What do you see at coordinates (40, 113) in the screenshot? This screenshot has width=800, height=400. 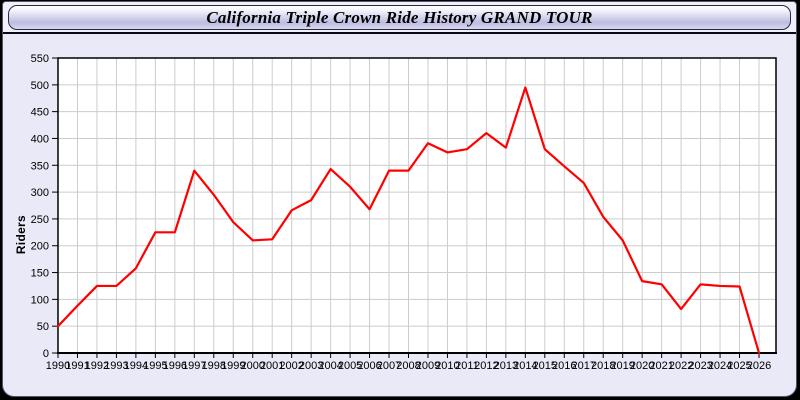 I see `svg-text: 450` at bounding box center [40, 113].